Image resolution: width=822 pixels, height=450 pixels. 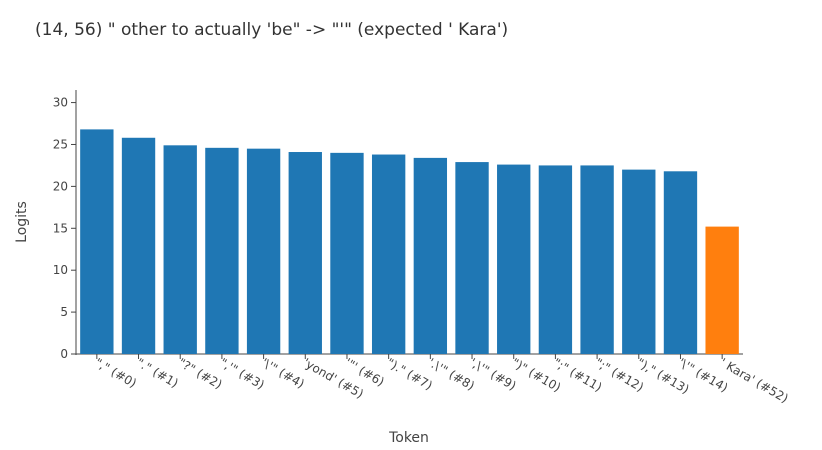 I want to click on x-tick-label: ",'" (#3), so click(x=241, y=373).